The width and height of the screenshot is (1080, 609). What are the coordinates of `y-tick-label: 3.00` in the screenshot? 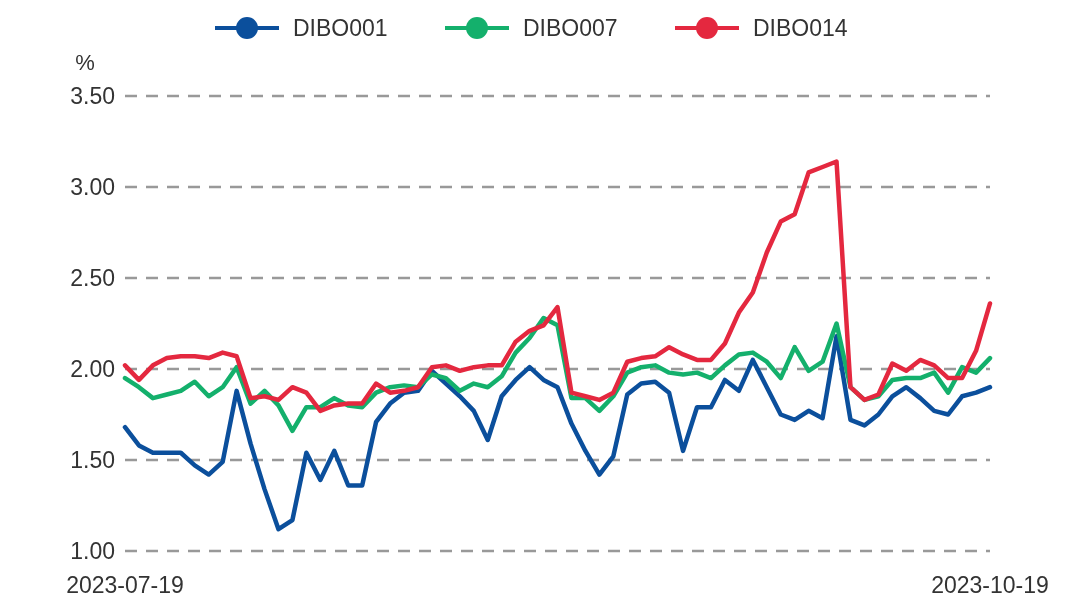 It's located at (92, 187).